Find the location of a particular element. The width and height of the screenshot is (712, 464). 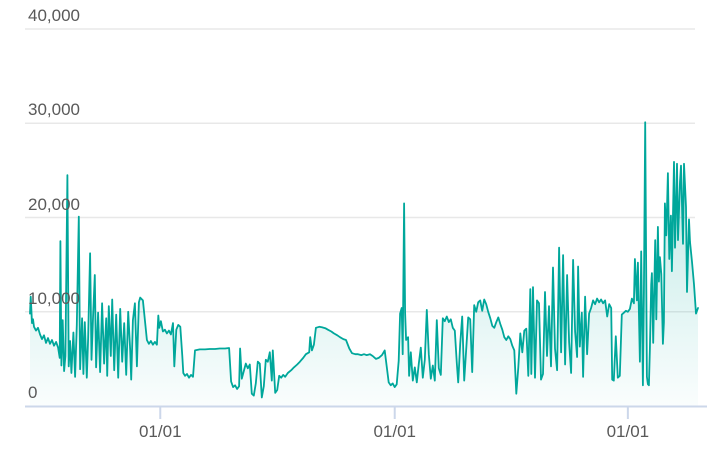

y-axis-tick-label: 0 is located at coordinates (33, 392).